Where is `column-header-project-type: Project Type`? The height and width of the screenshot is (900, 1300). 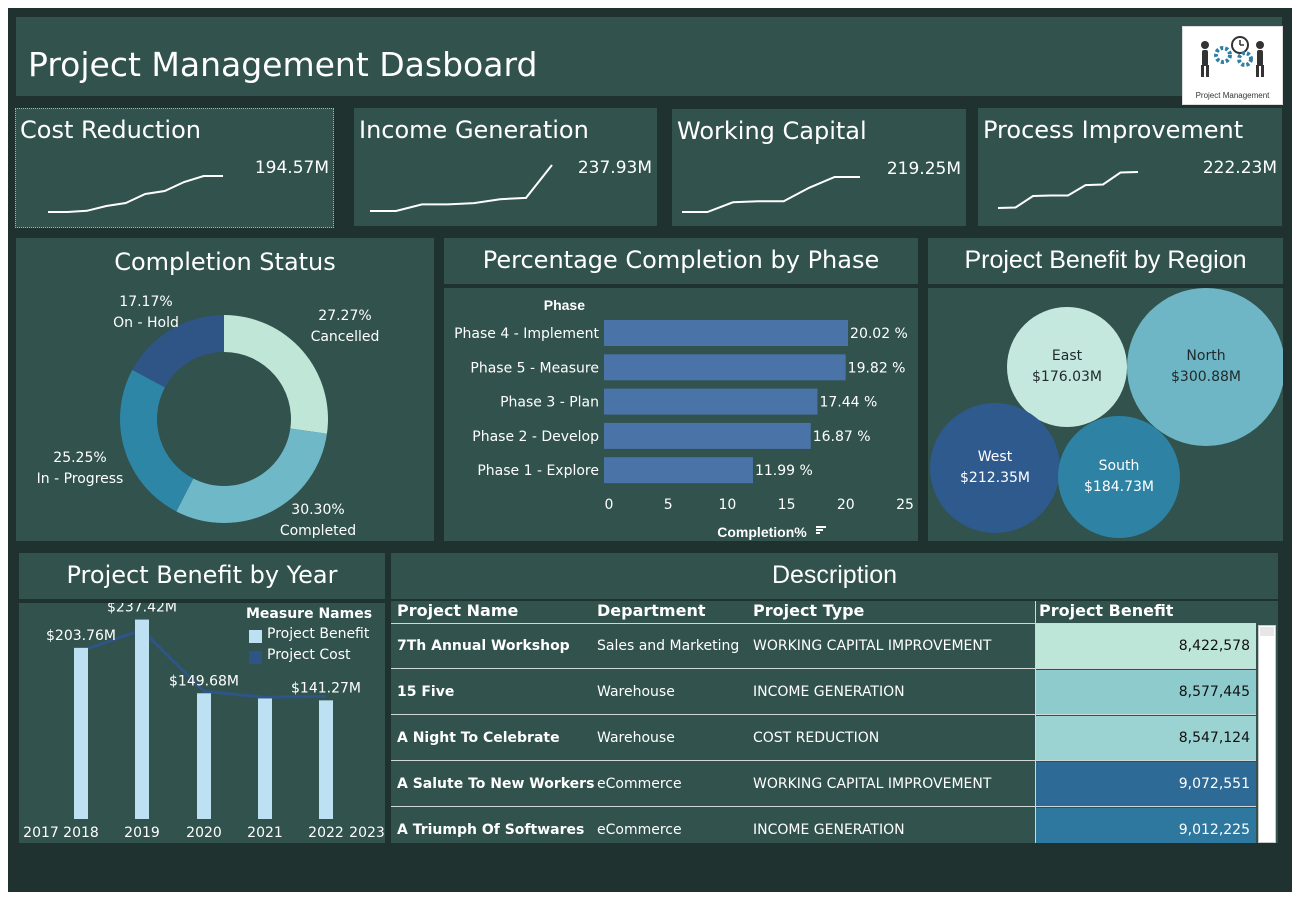 column-header-project-type: Project Type is located at coordinates (809, 610).